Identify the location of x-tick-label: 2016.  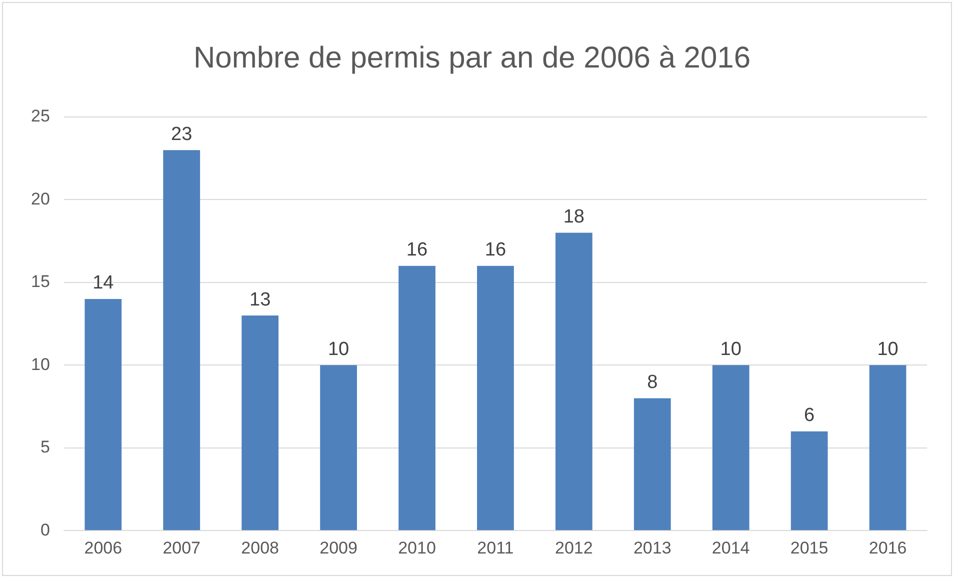
(887, 548).